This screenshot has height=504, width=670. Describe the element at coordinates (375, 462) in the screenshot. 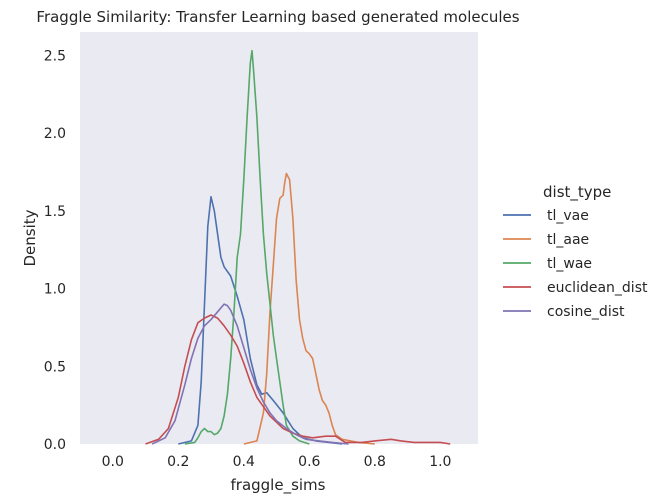

I see `x-tick-label: 0.8` at that location.